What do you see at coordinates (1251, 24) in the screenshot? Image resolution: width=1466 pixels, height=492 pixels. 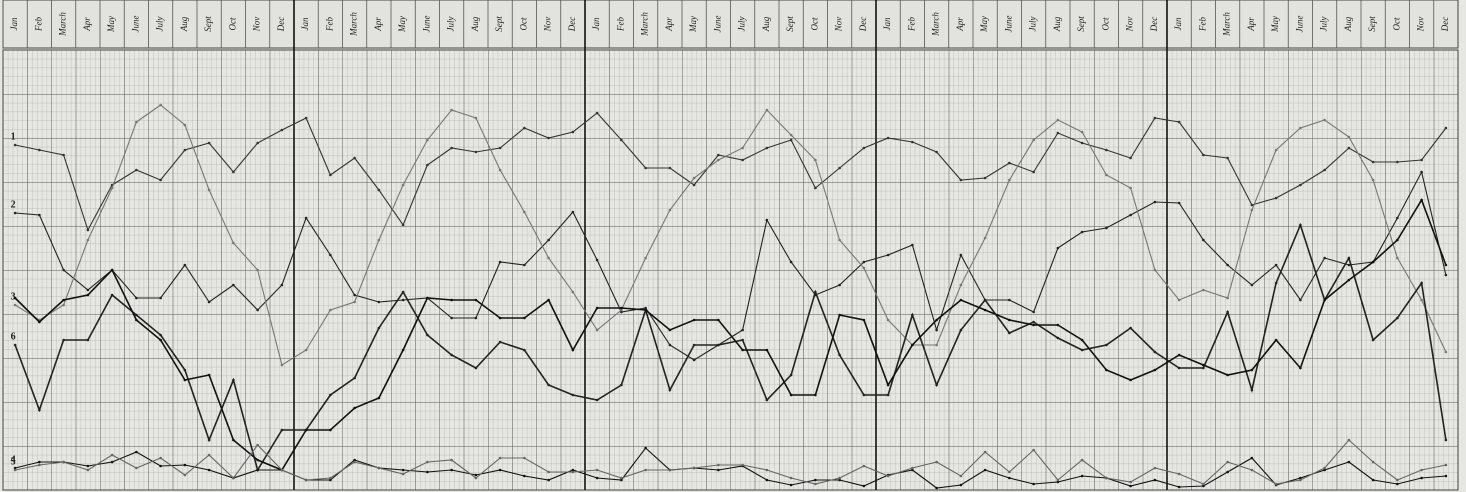 I see `month-label: Apr` at bounding box center [1251, 24].